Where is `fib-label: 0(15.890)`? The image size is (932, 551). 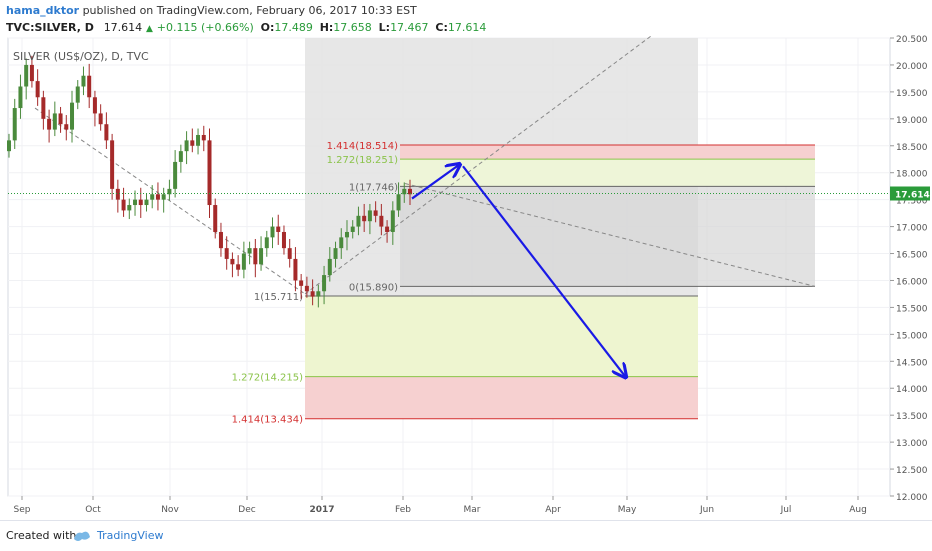 fib-label: 0(15.890) is located at coordinates (373, 287).